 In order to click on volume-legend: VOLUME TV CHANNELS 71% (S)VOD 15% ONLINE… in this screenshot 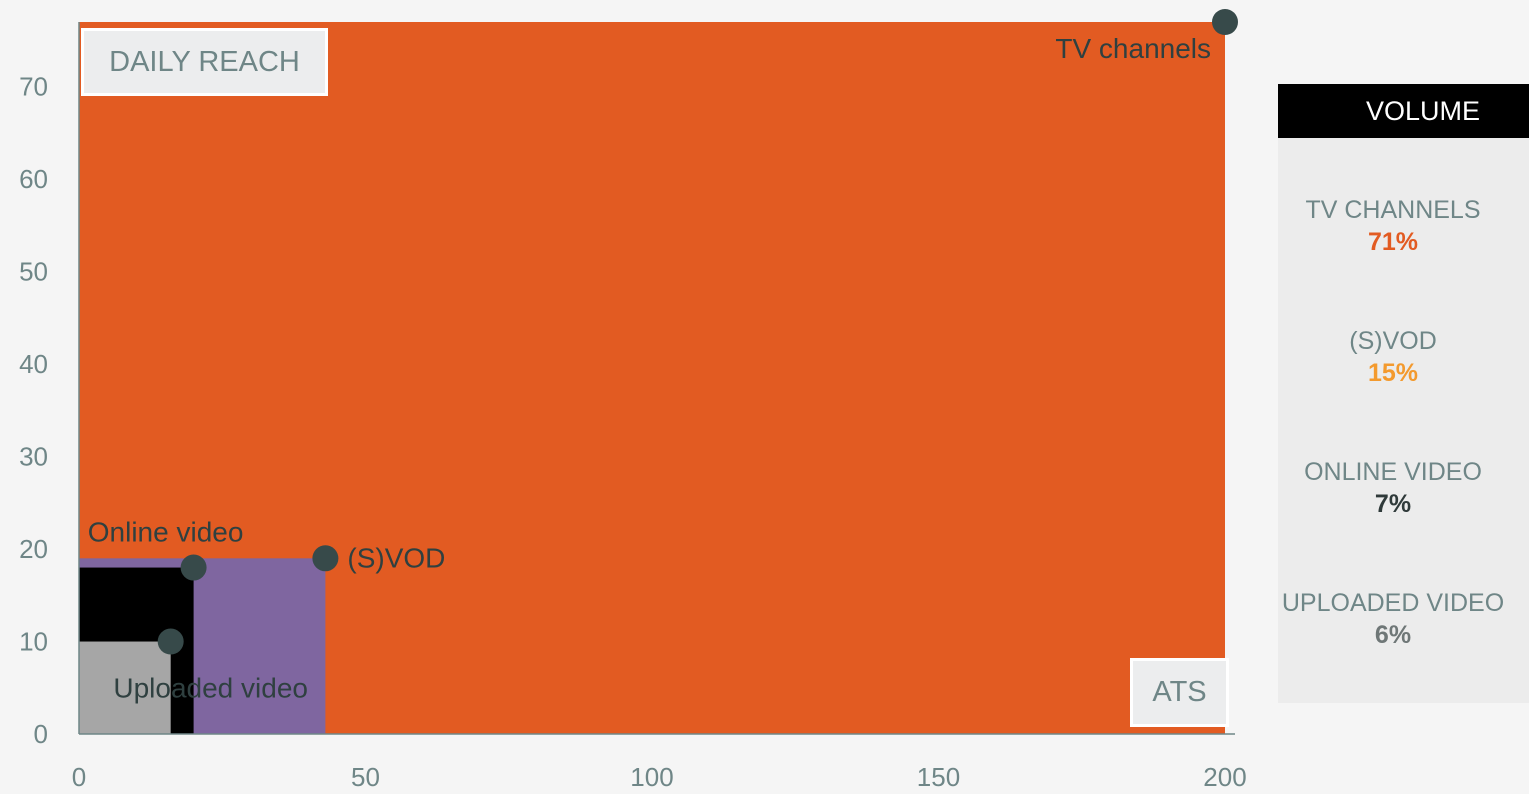, I will do `click(1403, 394)`.